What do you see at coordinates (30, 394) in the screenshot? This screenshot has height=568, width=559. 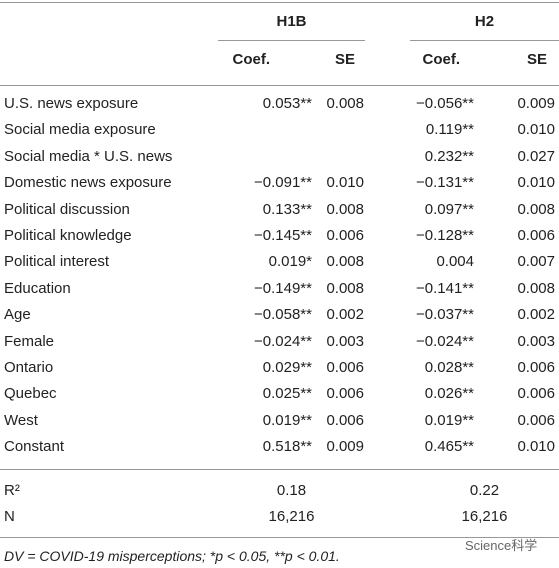 I see `row-label: Quebec` at bounding box center [30, 394].